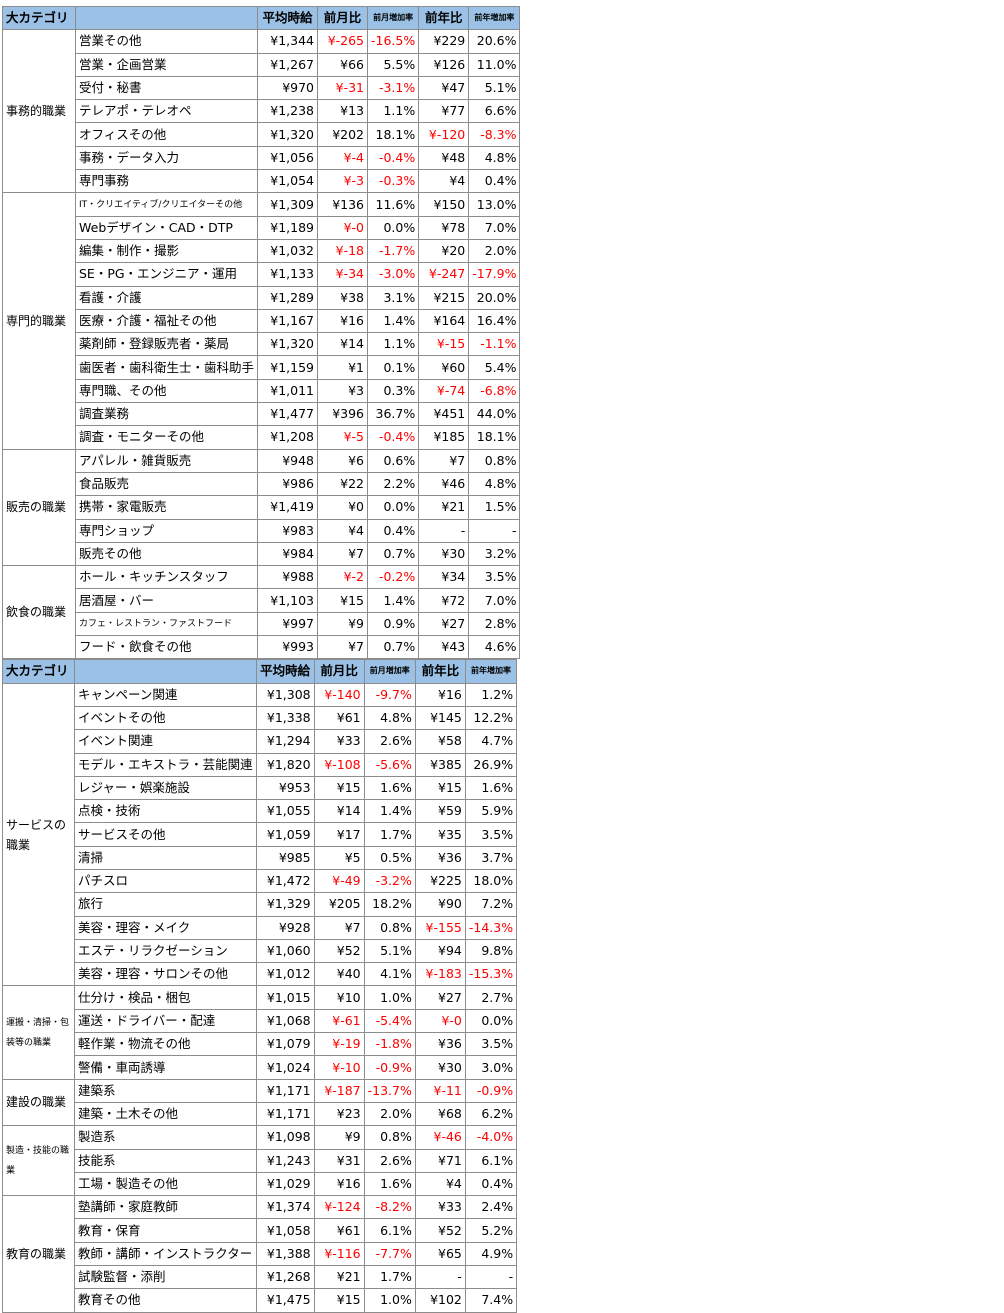 This screenshot has height=1313, width=1004. I want to click on yoy-cell: ¥-15, so click(444, 344).